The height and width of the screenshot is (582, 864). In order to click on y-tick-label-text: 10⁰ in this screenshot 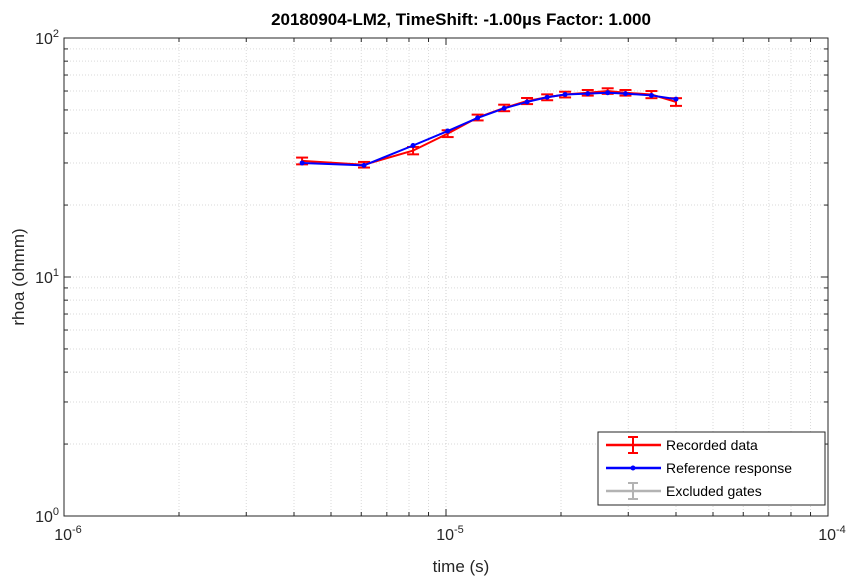, I will do `click(47, 516)`.